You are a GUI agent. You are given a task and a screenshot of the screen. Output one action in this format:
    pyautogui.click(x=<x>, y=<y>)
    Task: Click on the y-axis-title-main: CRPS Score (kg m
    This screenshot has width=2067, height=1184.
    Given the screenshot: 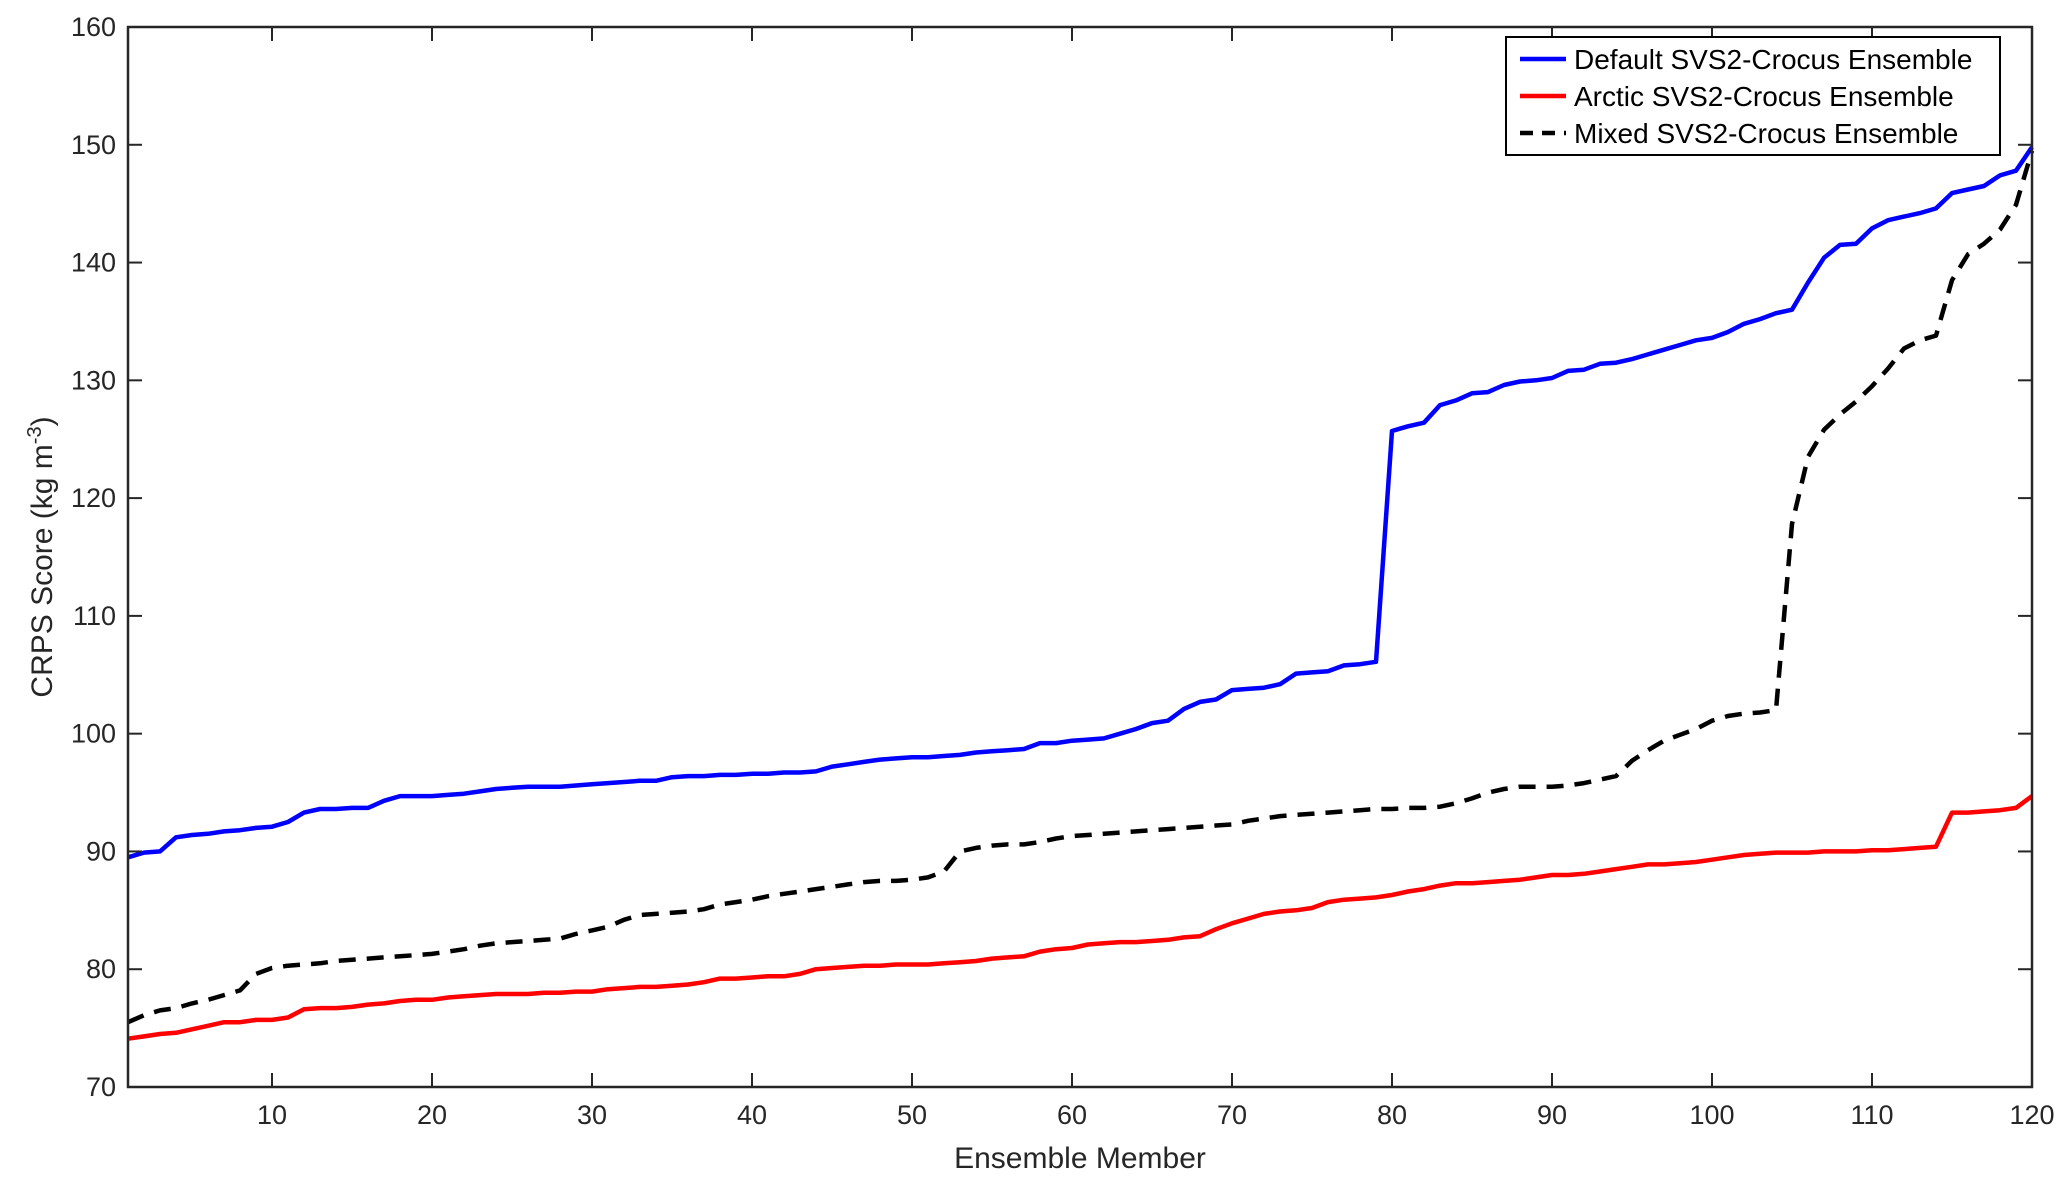 What is the action you would take?
    pyautogui.click(x=42, y=570)
    